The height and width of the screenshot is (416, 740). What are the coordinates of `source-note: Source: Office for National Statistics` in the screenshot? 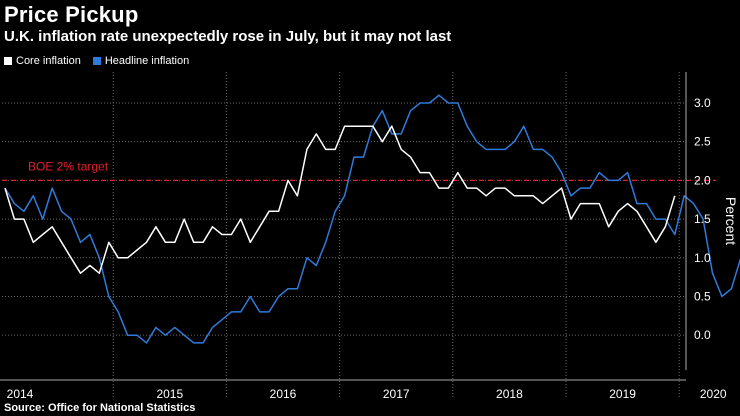 It's located at (100, 408).